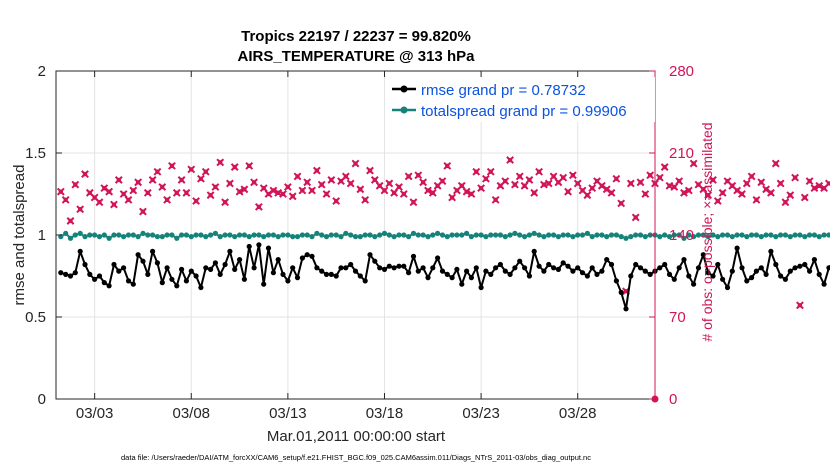  Describe the element at coordinates (385, 413) in the screenshot. I see `x-tick-label: 03/18` at that location.